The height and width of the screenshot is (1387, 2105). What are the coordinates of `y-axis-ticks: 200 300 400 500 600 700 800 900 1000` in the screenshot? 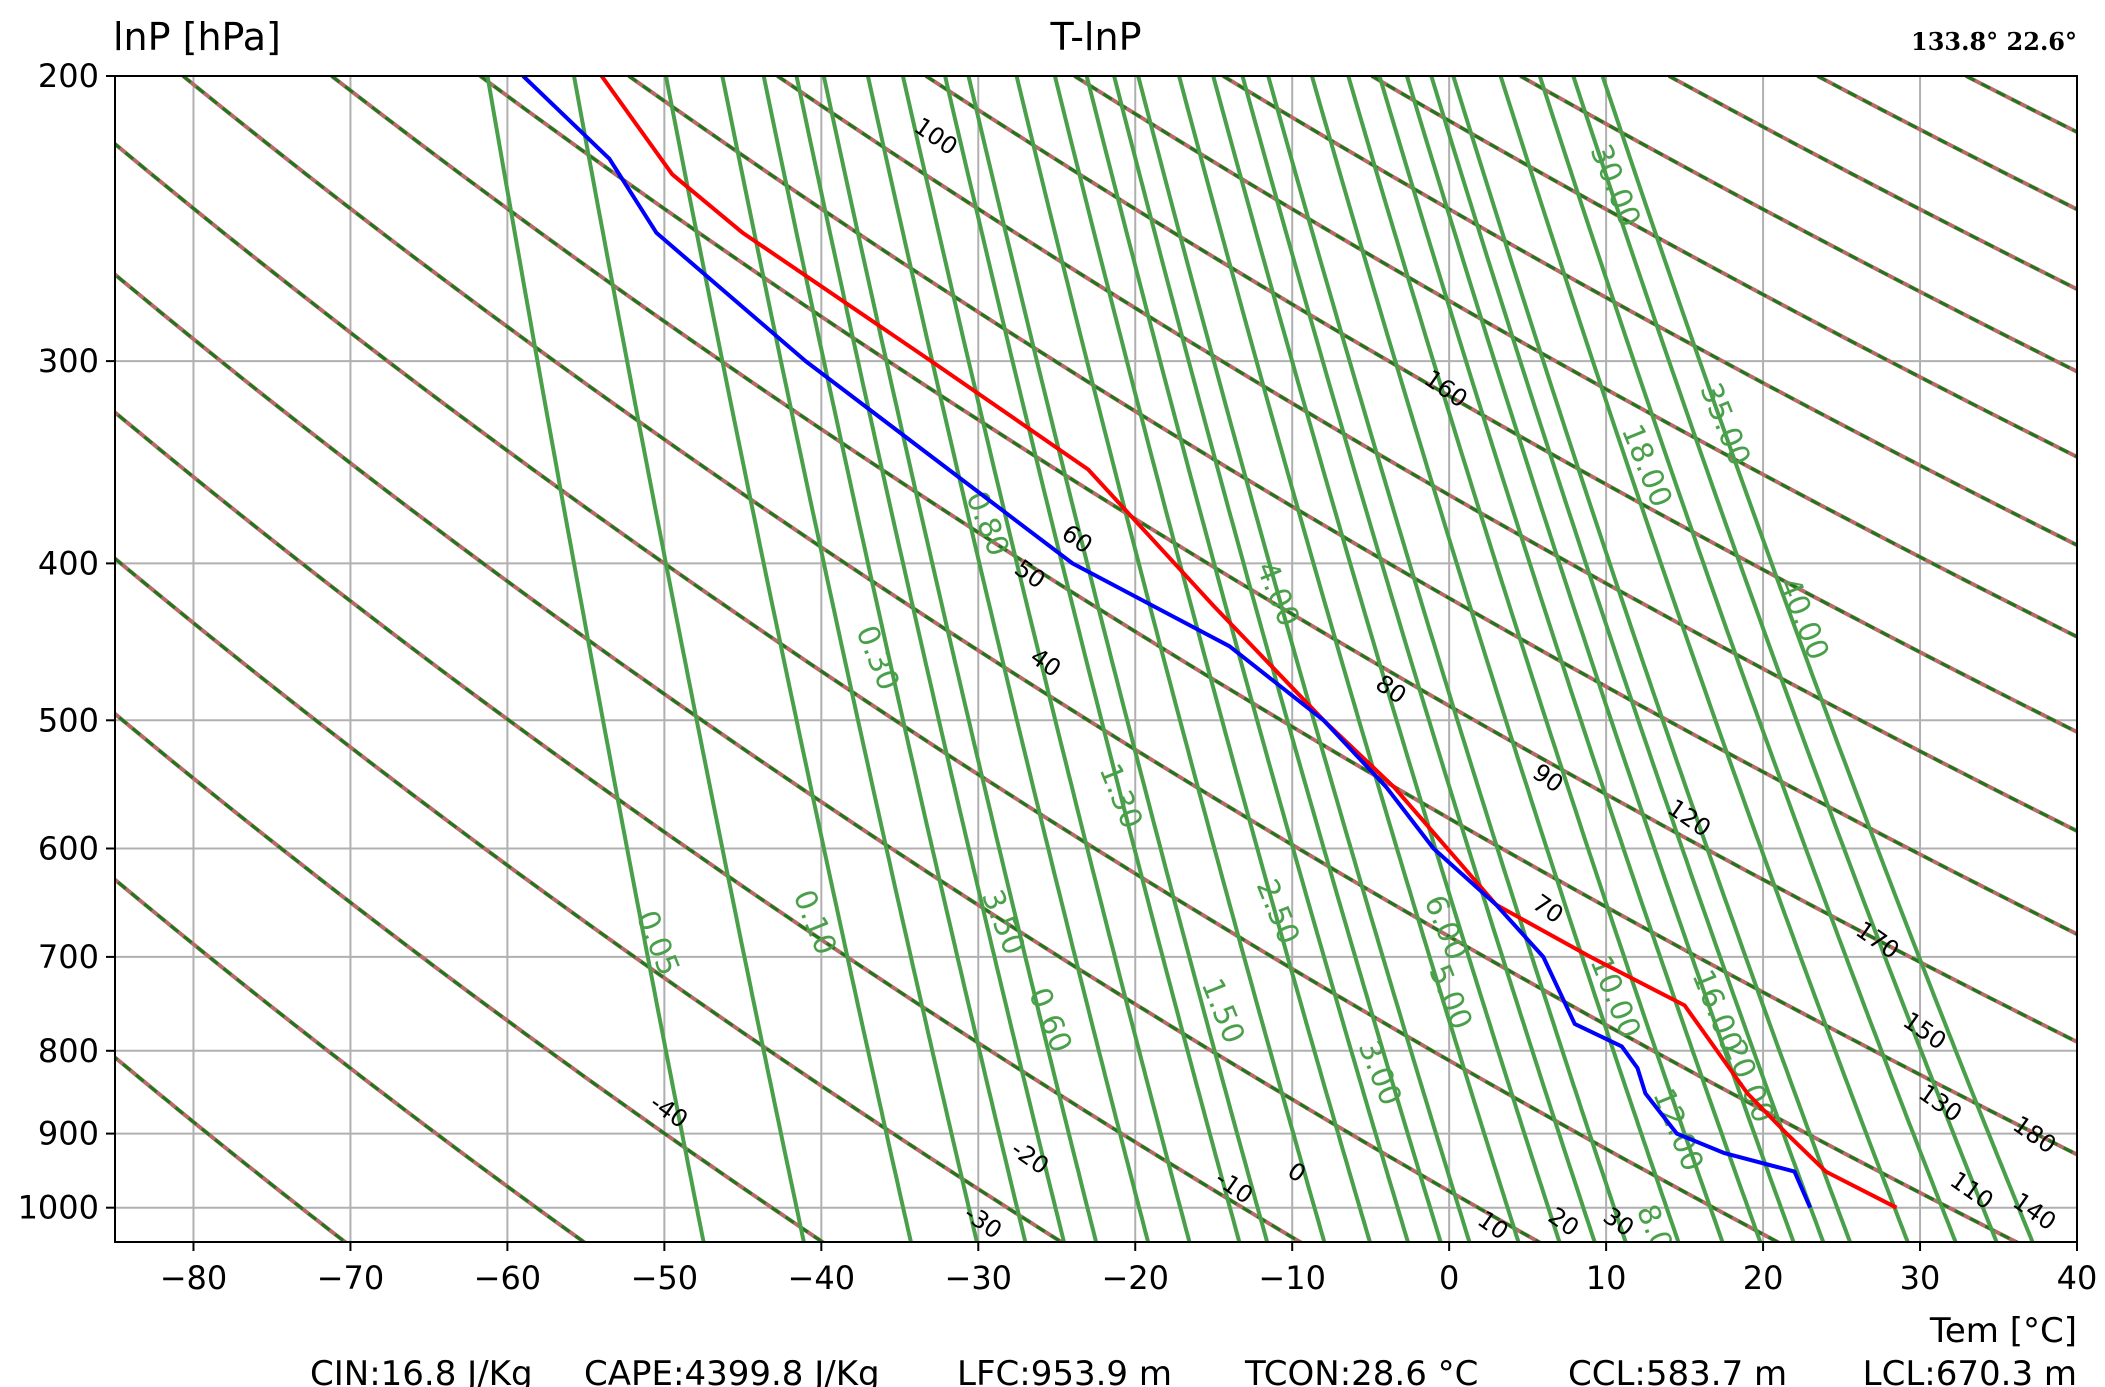 It's located at (66, 642).